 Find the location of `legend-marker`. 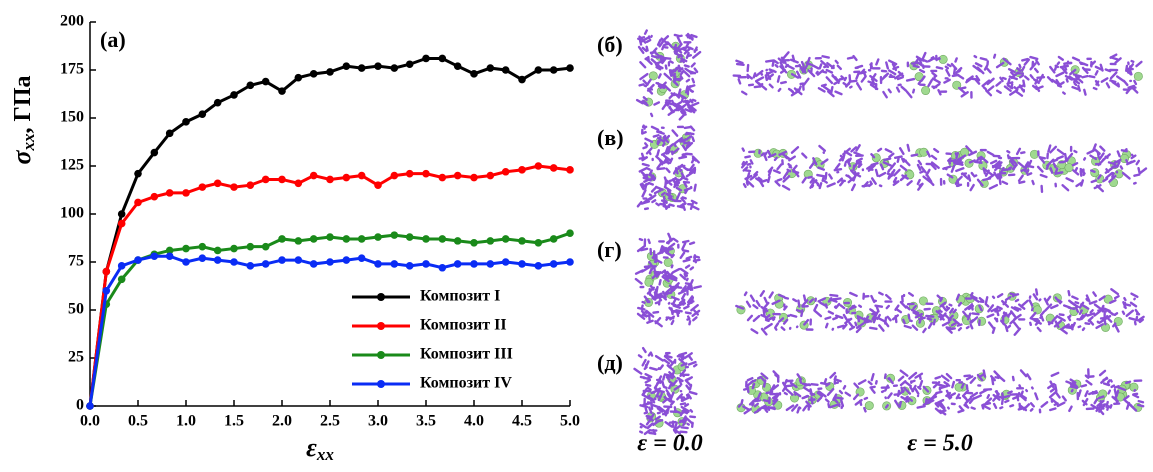

legend-marker is located at coordinates (381, 326).